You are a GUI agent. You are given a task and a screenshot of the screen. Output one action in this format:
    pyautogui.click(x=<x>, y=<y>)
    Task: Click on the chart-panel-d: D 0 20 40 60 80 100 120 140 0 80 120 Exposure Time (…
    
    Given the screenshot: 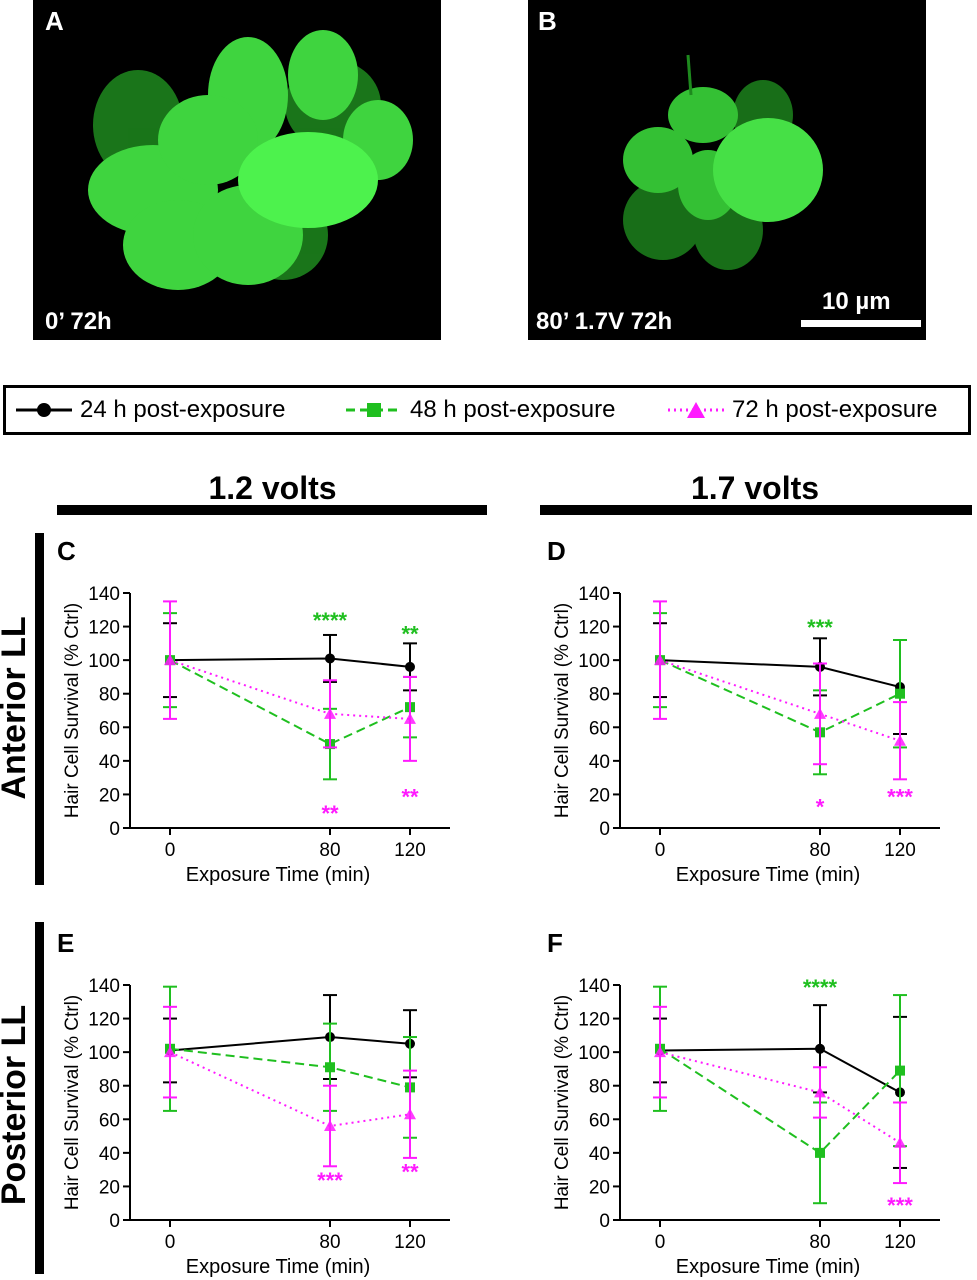 What is the action you would take?
    pyautogui.click(x=743, y=711)
    